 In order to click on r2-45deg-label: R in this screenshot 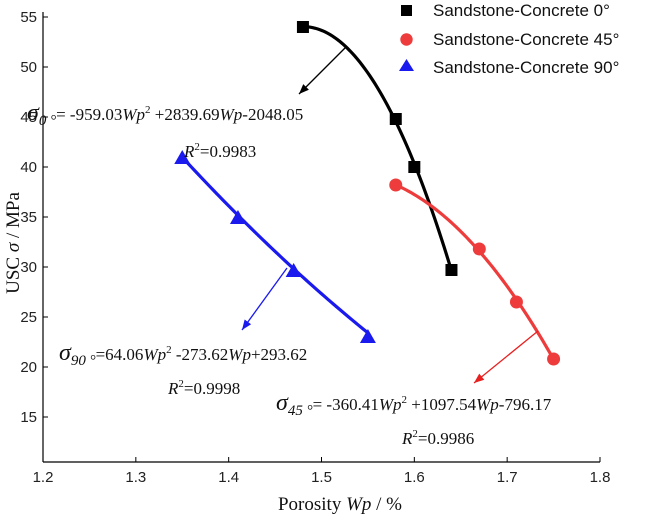, I will do `click(407, 438)`.